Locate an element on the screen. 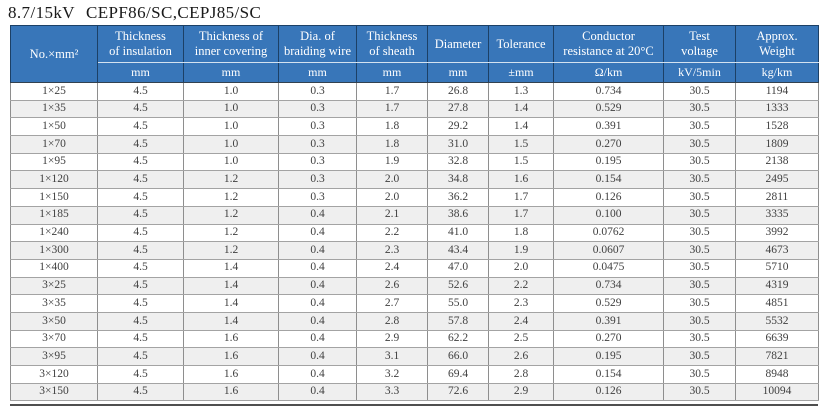  title-model-numbers: CEPF86/SC,CEPJ85/SC is located at coordinates (173, 12).